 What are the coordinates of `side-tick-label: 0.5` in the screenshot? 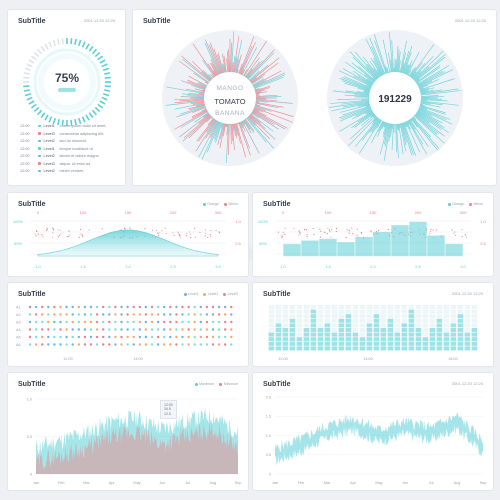 It's located at (238, 243).